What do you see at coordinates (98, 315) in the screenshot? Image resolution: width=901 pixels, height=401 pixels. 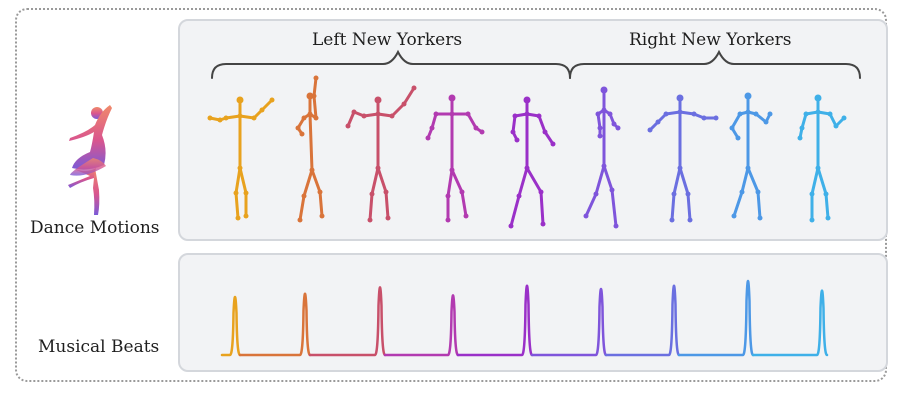 I see `waveform-icon` at bounding box center [98, 315].